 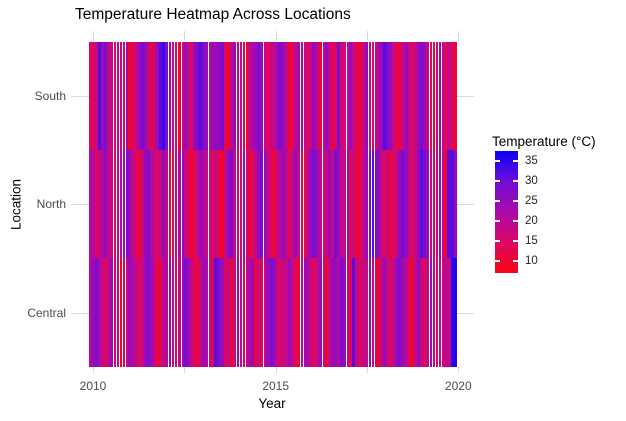 What do you see at coordinates (185, 369) in the screenshot?
I see `gridline-vertical` at bounding box center [185, 369].